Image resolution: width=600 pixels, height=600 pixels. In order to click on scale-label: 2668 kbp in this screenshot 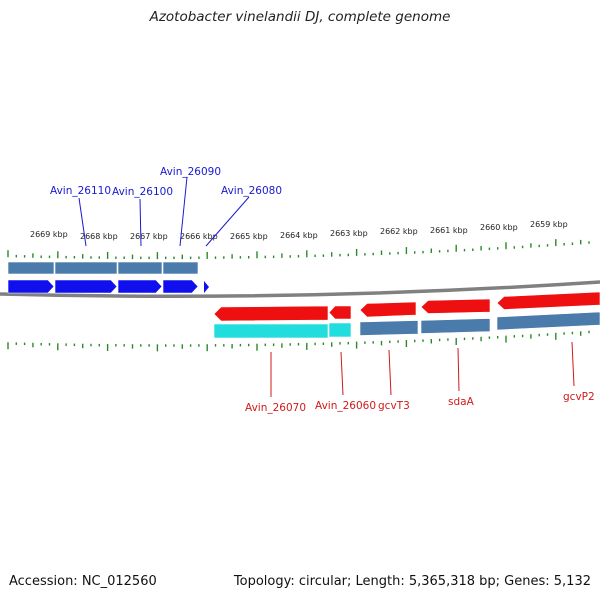, I will do `click(99, 236)`.